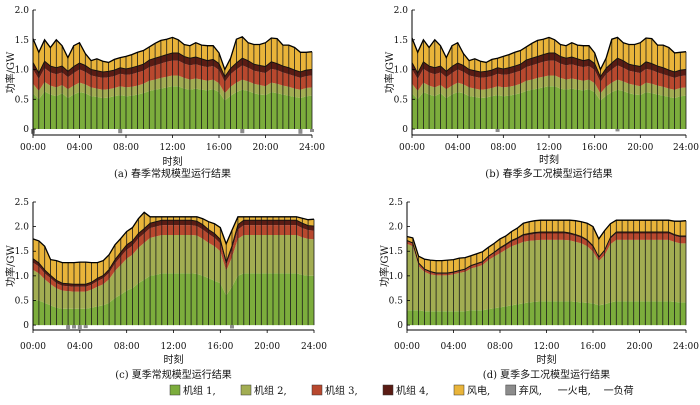 Image resolution: width=700 pixels, height=405 pixels. What do you see at coordinates (619, 390) in the screenshot?
I see `legend-line-label: 一负荷` at bounding box center [619, 390].